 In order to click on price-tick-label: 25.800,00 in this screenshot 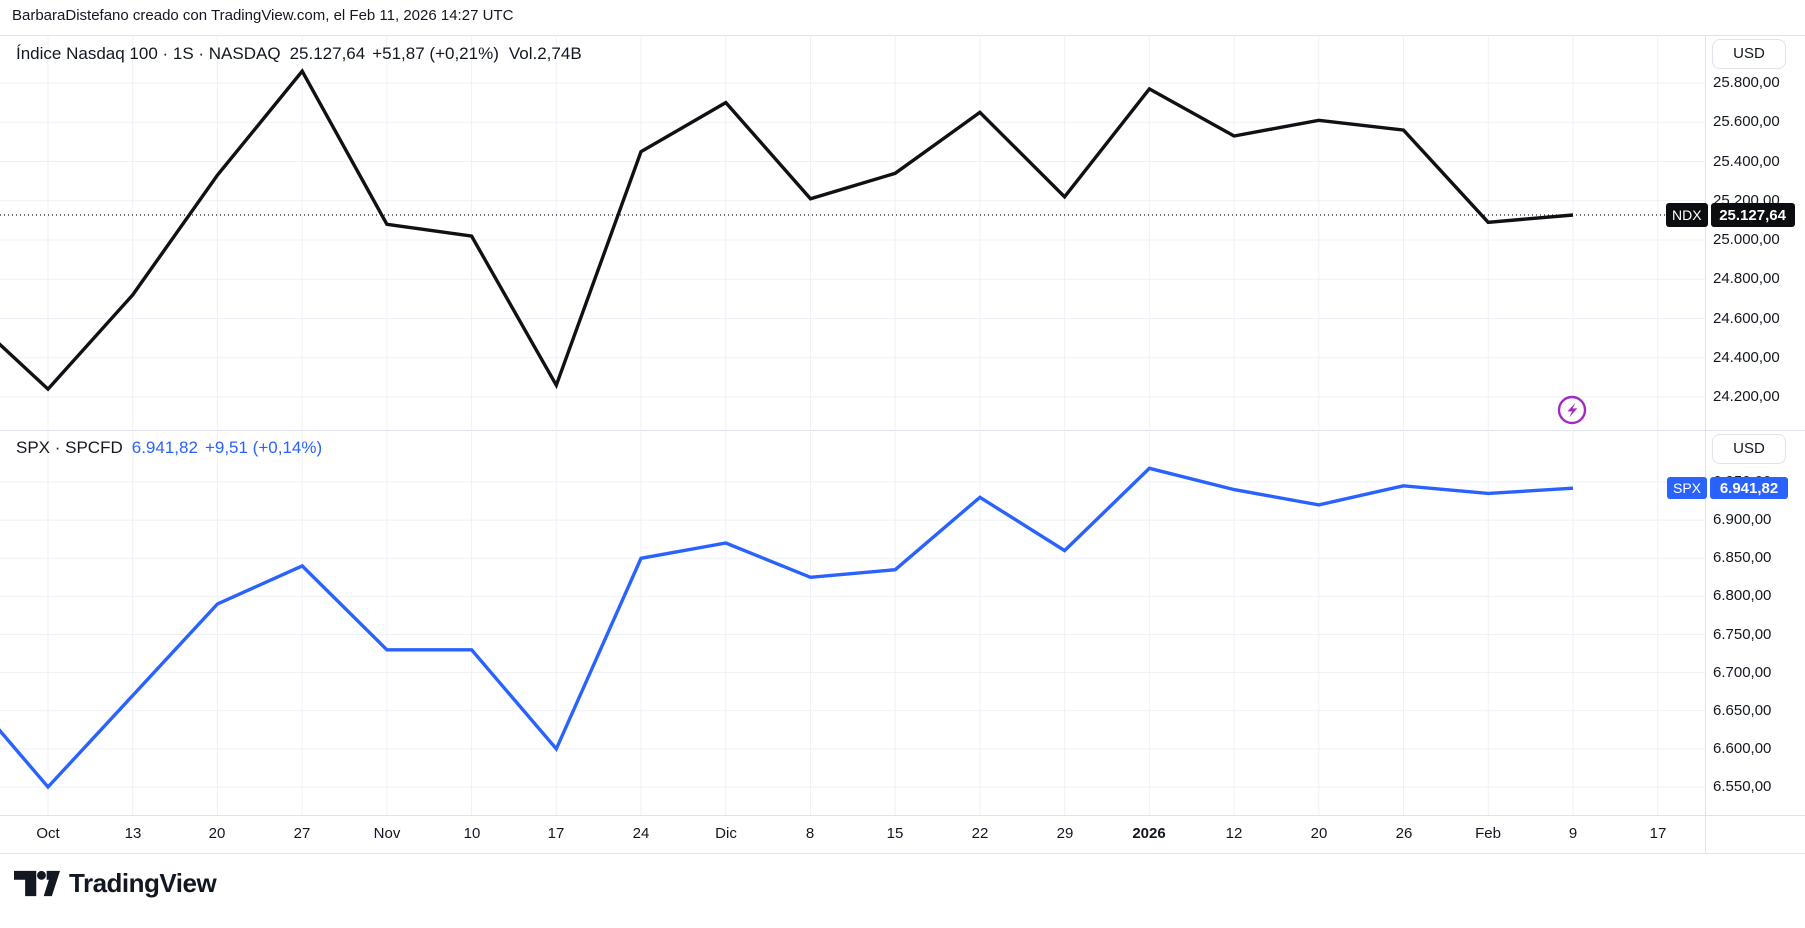, I will do `click(1746, 82)`.